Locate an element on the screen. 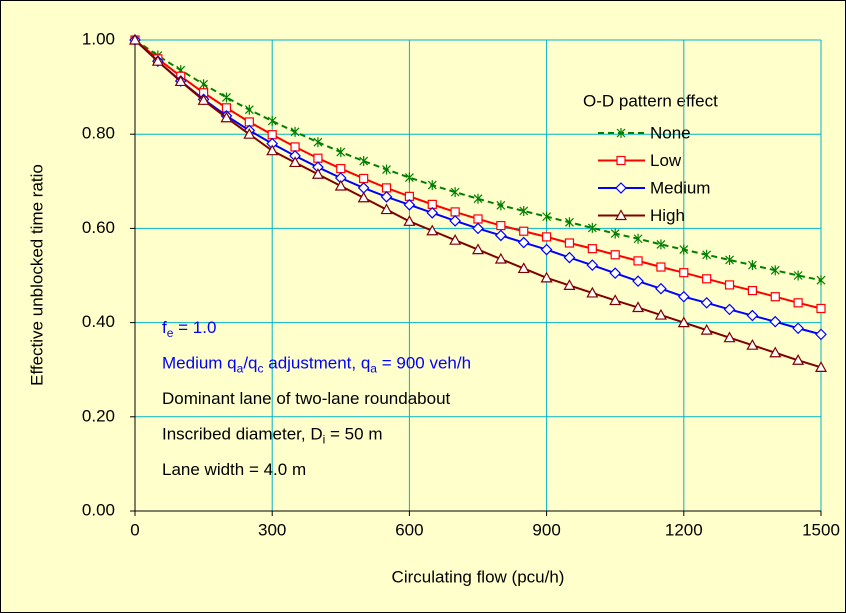 Image resolution: width=846 pixels, height=613 pixels. annotation-text: Dominant lane of two-lane roundabout is located at coordinates (306, 398).